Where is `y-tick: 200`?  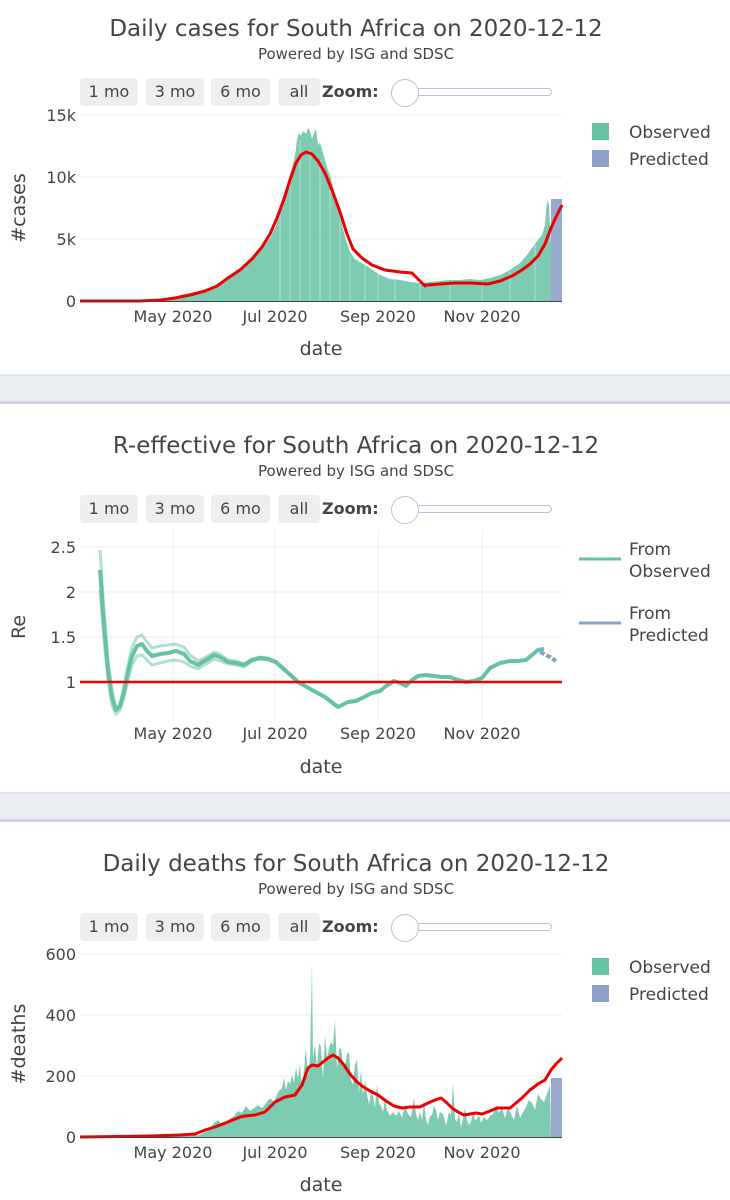
y-tick: 200 is located at coordinates (60, 1076).